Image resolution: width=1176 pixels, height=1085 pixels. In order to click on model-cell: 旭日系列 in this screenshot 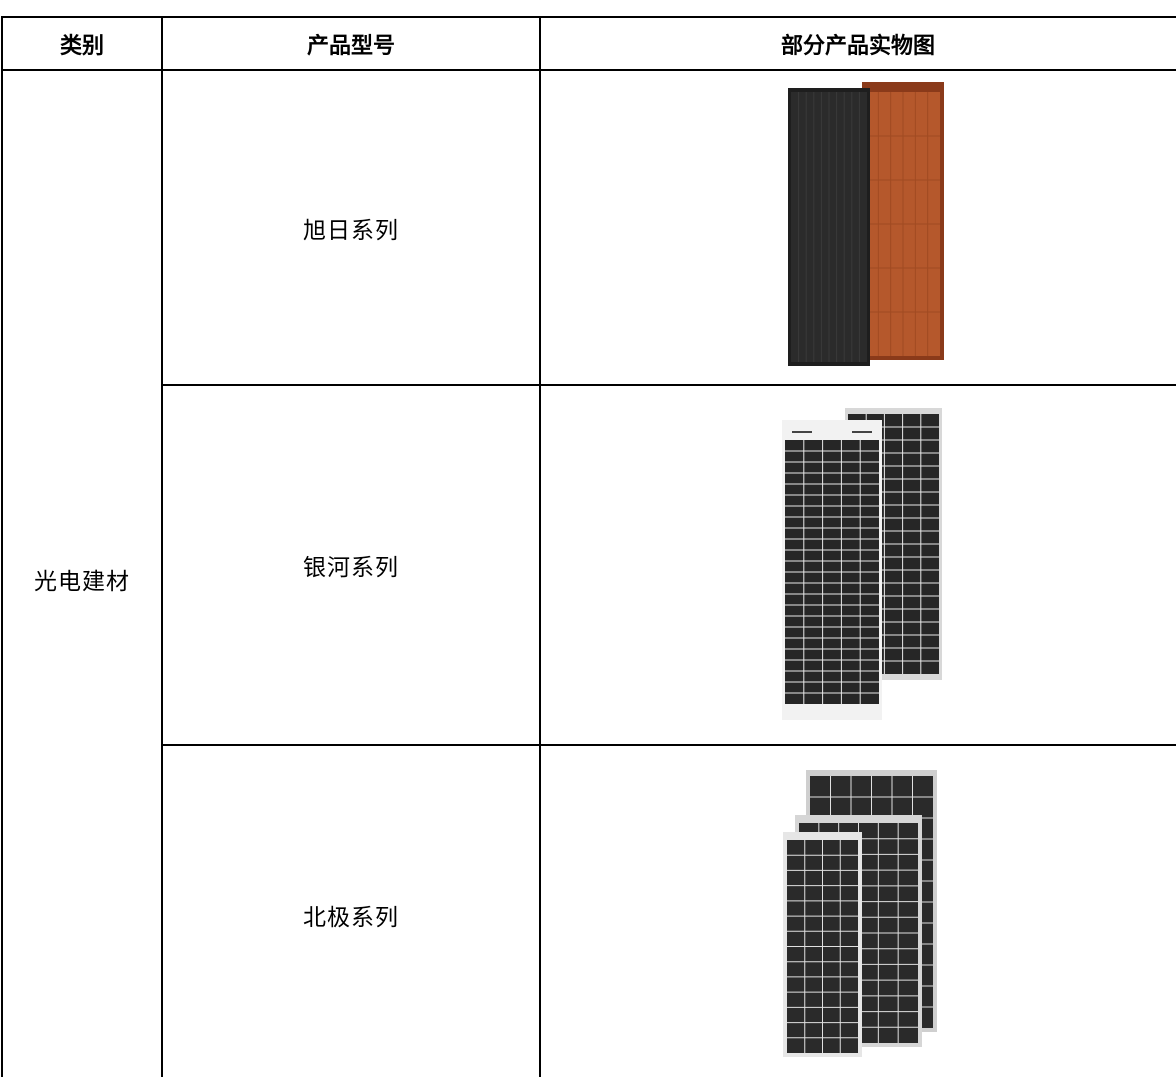, I will do `click(351, 230)`.